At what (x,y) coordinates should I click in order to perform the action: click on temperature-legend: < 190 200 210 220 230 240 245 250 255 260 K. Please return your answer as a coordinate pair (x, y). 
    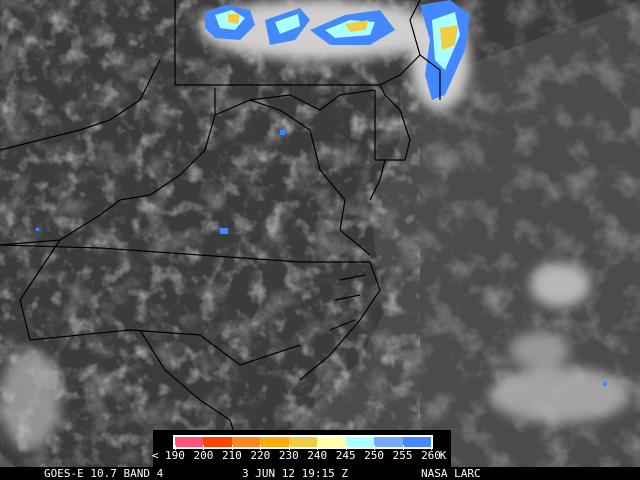
    Looking at the image, I should click on (301, 448).